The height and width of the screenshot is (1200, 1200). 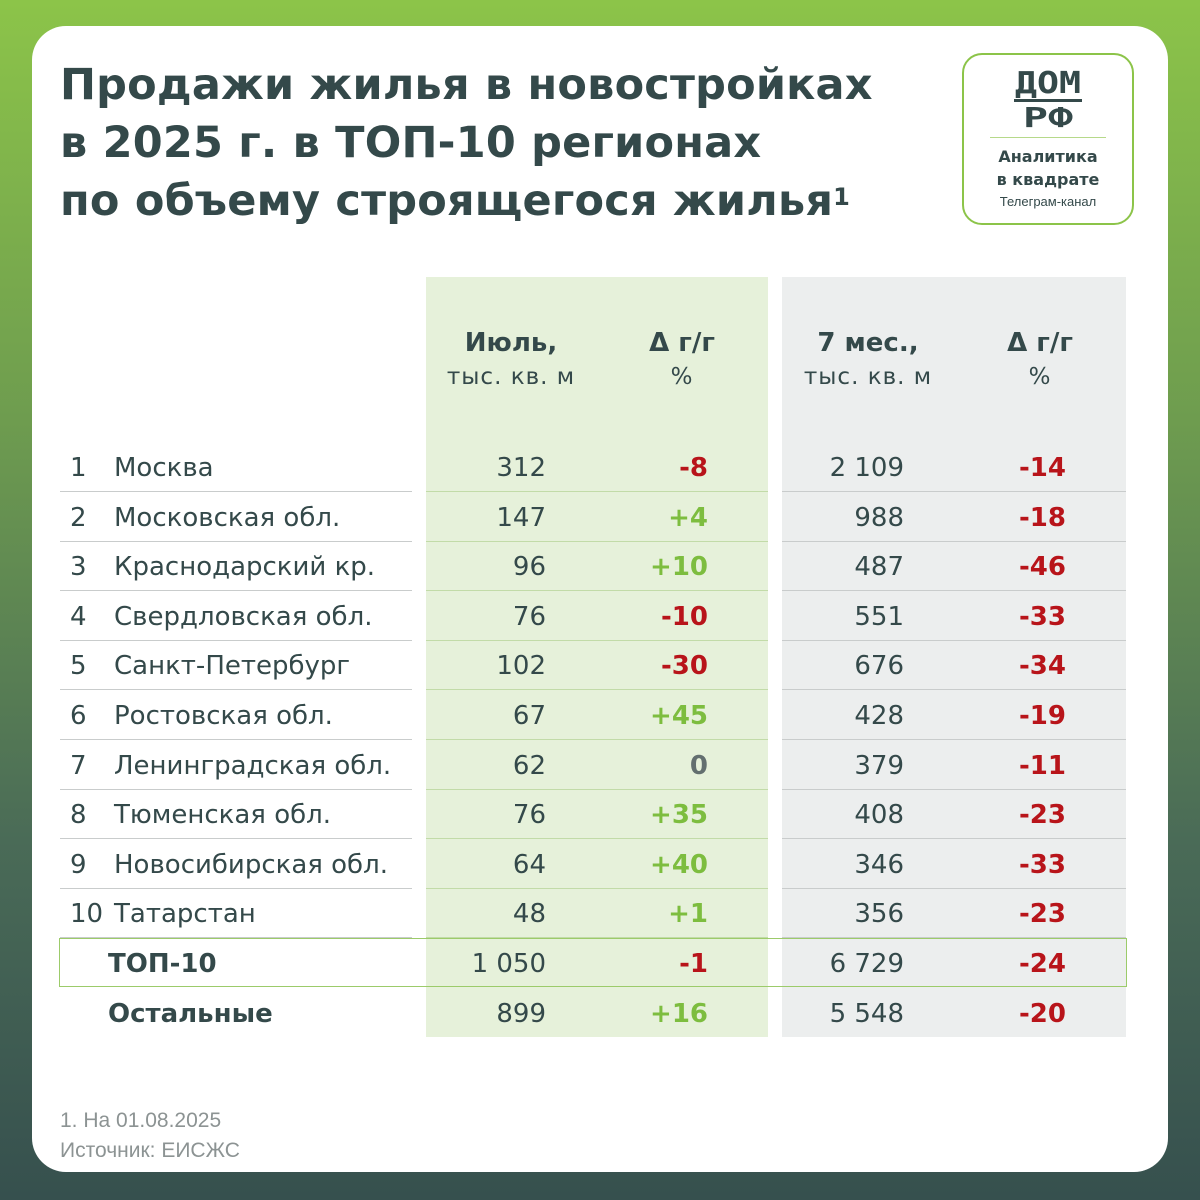 What do you see at coordinates (1042, 964) in the screenshot?
I see `total-seven-months-delta: -24` at bounding box center [1042, 964].